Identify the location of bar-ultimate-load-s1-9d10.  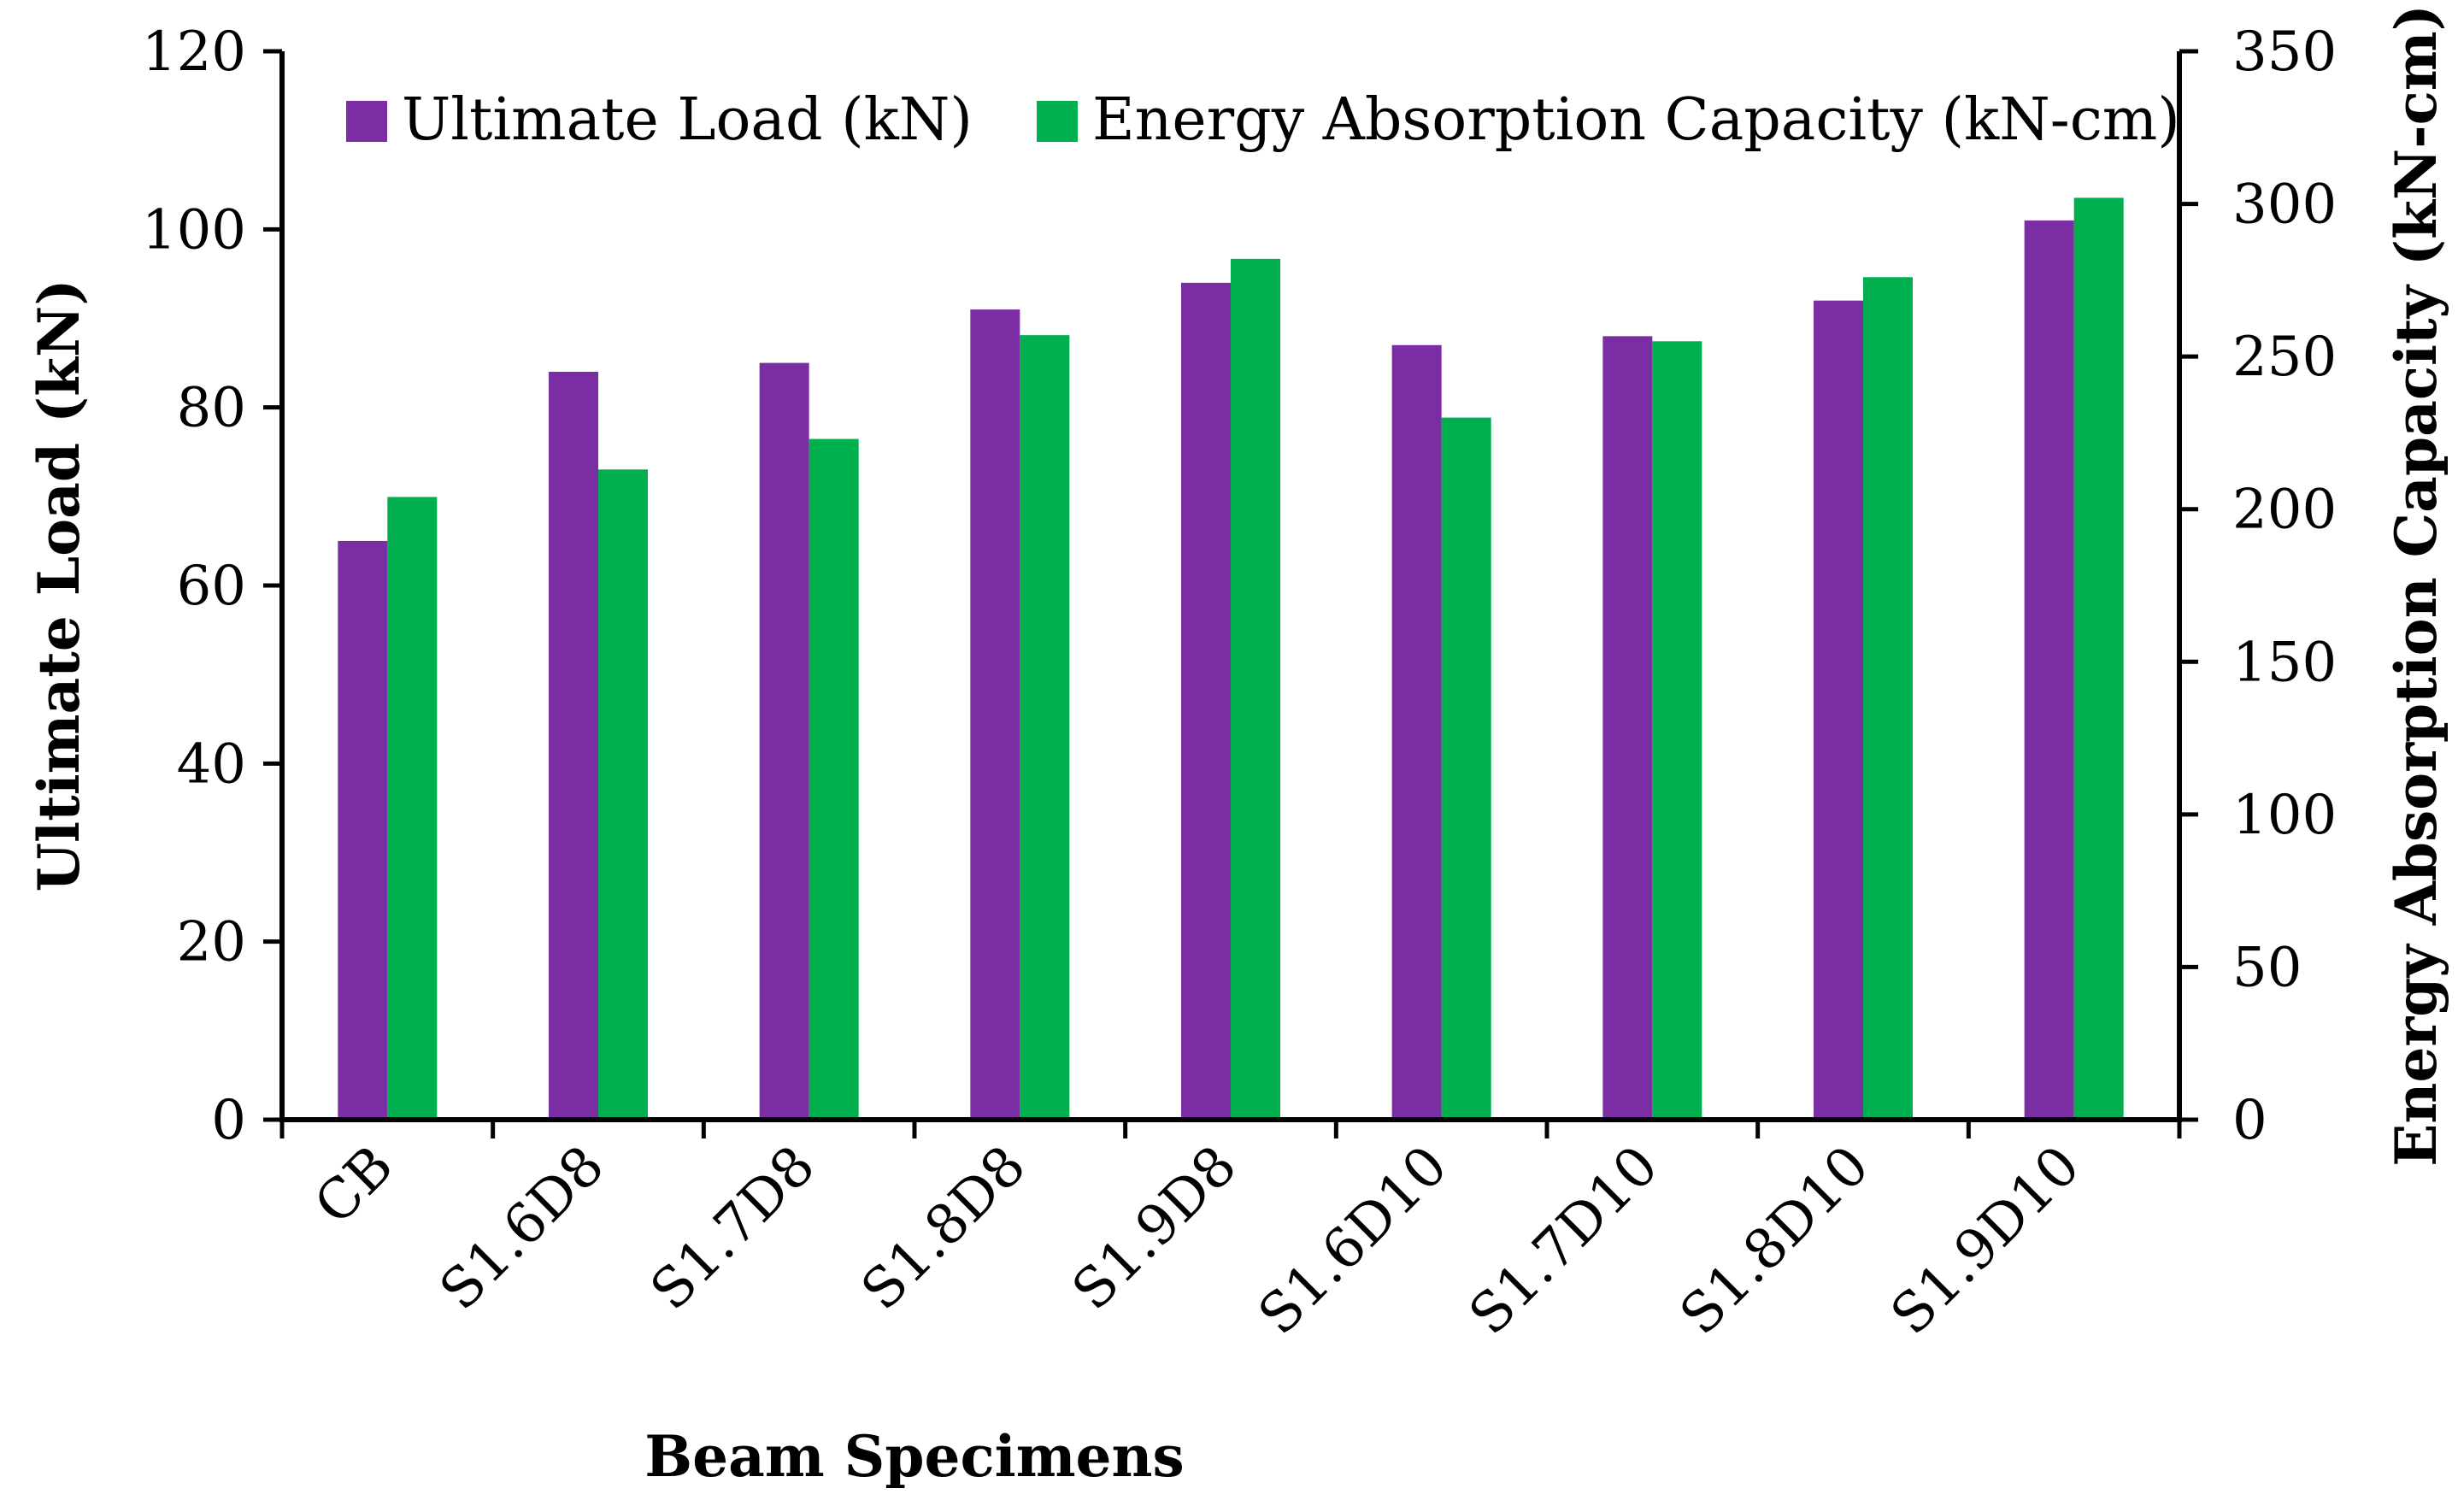
(2049, 670).